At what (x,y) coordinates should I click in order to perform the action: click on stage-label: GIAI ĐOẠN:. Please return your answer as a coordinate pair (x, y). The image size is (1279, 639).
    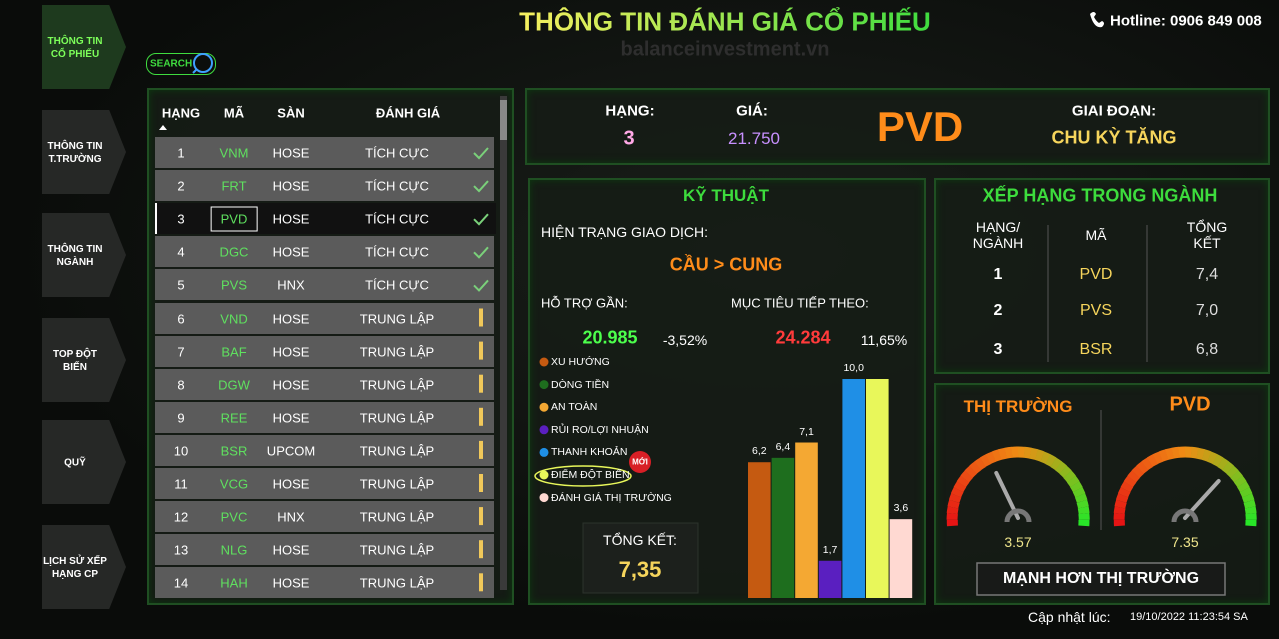
    Looking at the image, I should click on (1114, 111).